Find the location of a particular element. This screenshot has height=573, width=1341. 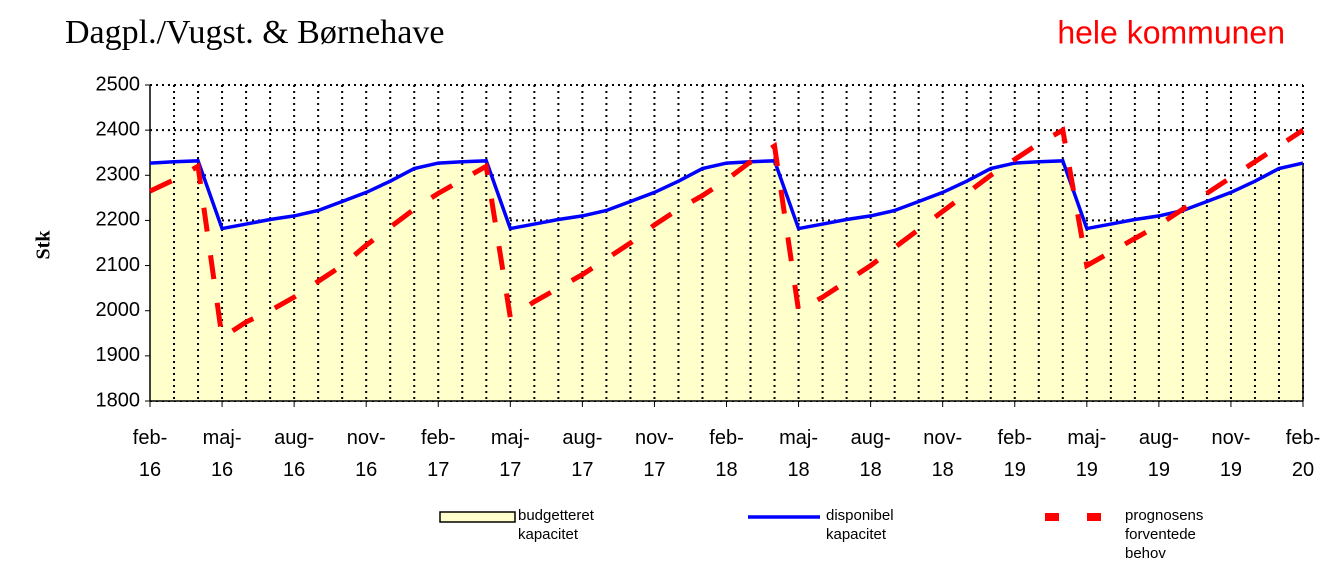

y-tick-label: 2000 is located at coordinates (118, 310).